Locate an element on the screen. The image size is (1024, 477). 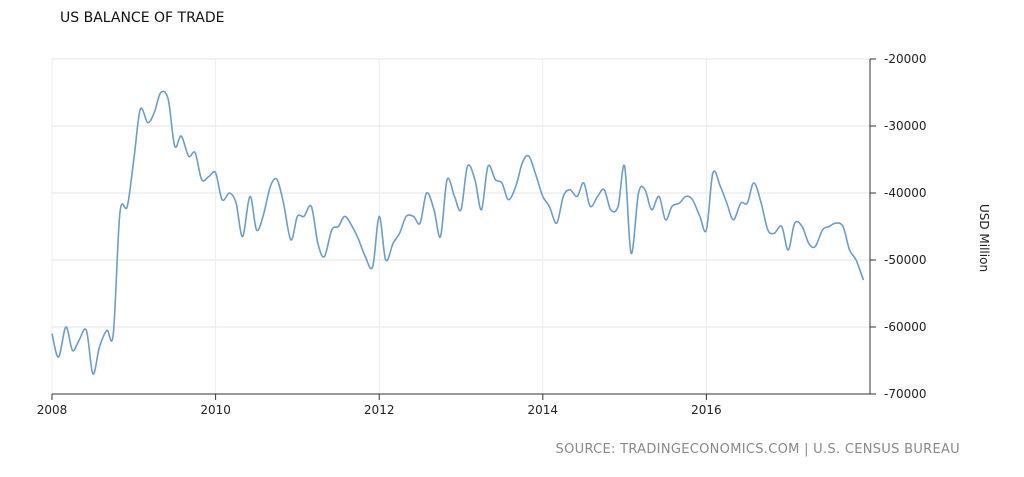
x-tick-label: 2016 is located at coordinates (706, 410).